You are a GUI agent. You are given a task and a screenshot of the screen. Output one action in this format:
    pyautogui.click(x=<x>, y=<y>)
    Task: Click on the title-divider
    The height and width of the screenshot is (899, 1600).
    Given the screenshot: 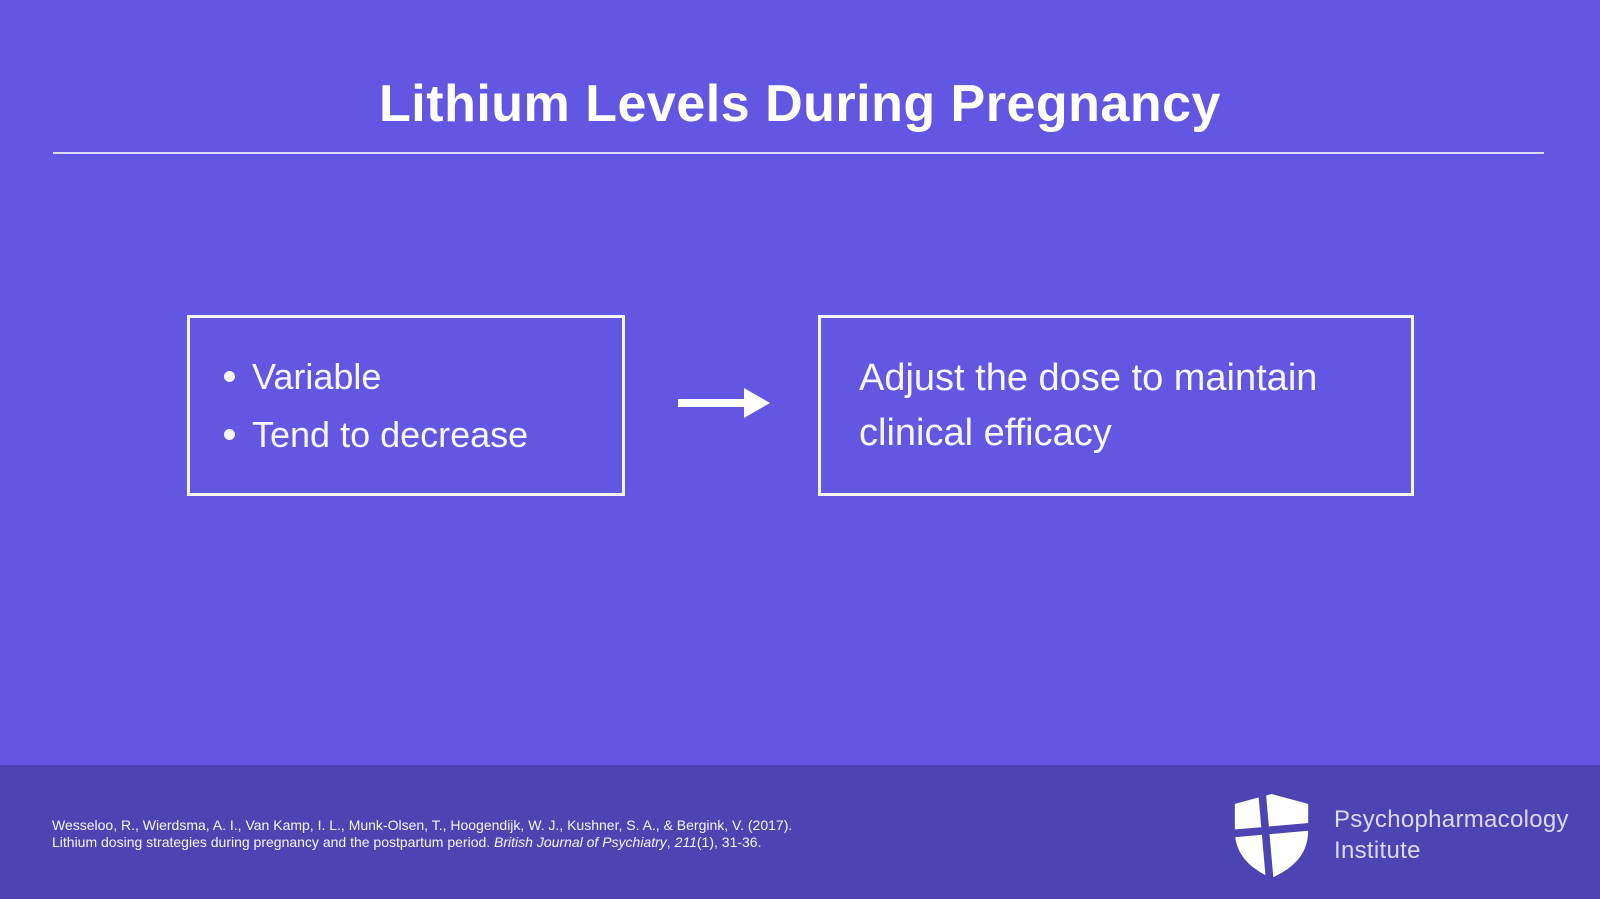 What is the action you would take?
    pyautogui.click(x=798, y=153)
    